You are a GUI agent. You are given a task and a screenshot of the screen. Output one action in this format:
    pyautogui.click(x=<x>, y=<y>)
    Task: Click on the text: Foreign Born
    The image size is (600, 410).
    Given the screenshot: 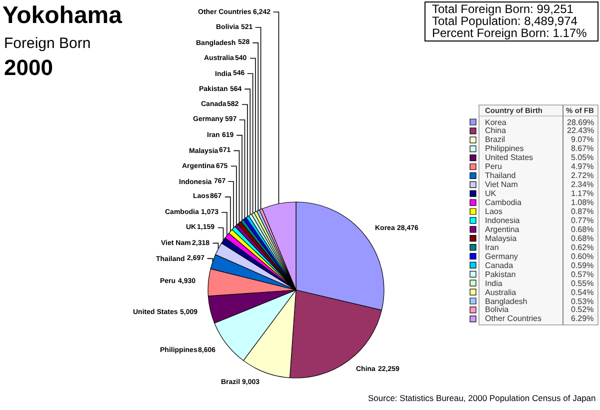 What is the action you would take?
    pyautogui.click(x=47, y=43)
    